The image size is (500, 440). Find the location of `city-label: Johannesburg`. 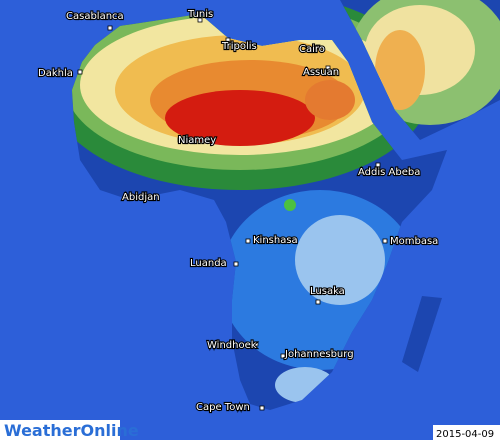

city-label: Johannesburg is located at coordinates (319, 354).